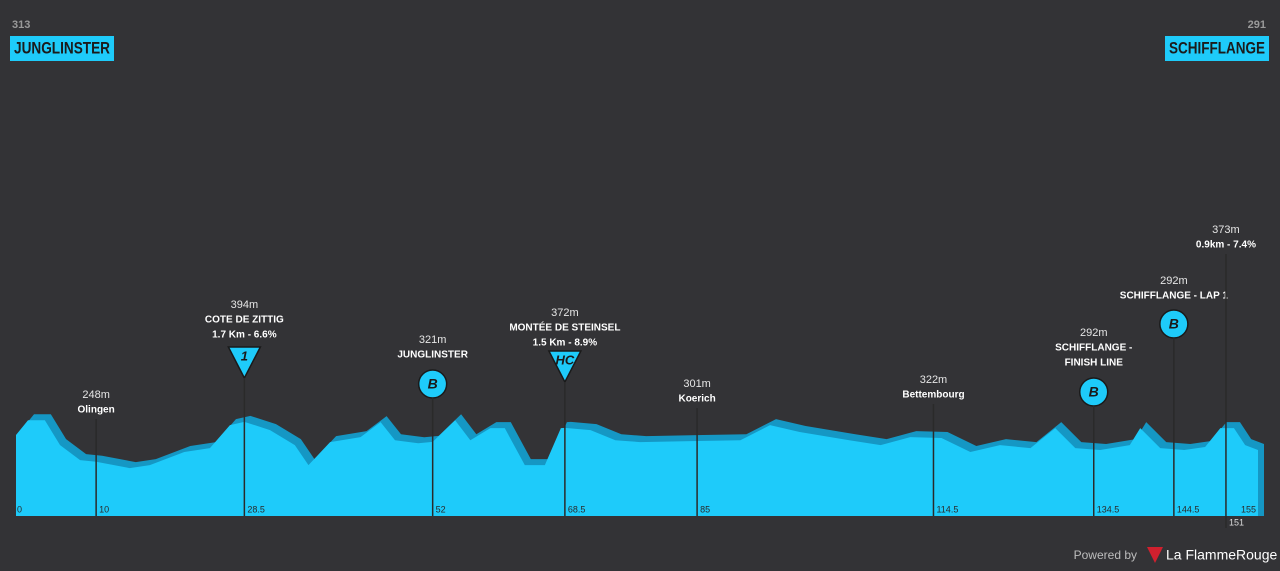 Image resolution: width=1280 pixels, height=571 pixels. I want to click on km-label: 114.5, so click(947, 509).